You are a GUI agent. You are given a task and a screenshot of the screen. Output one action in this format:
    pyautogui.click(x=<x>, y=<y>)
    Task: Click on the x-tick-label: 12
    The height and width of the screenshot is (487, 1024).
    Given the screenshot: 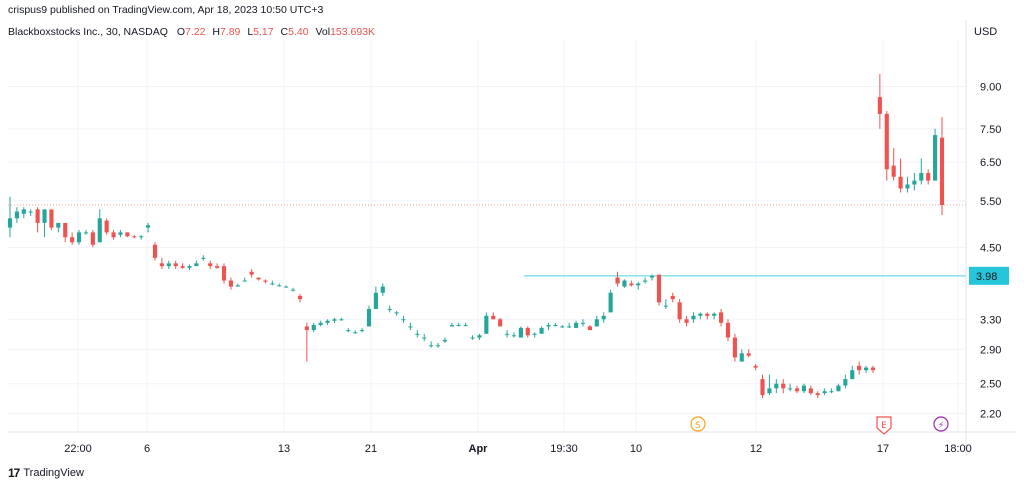 What is the action you would take?
    pyautogui.click(x=756, y=449)
    